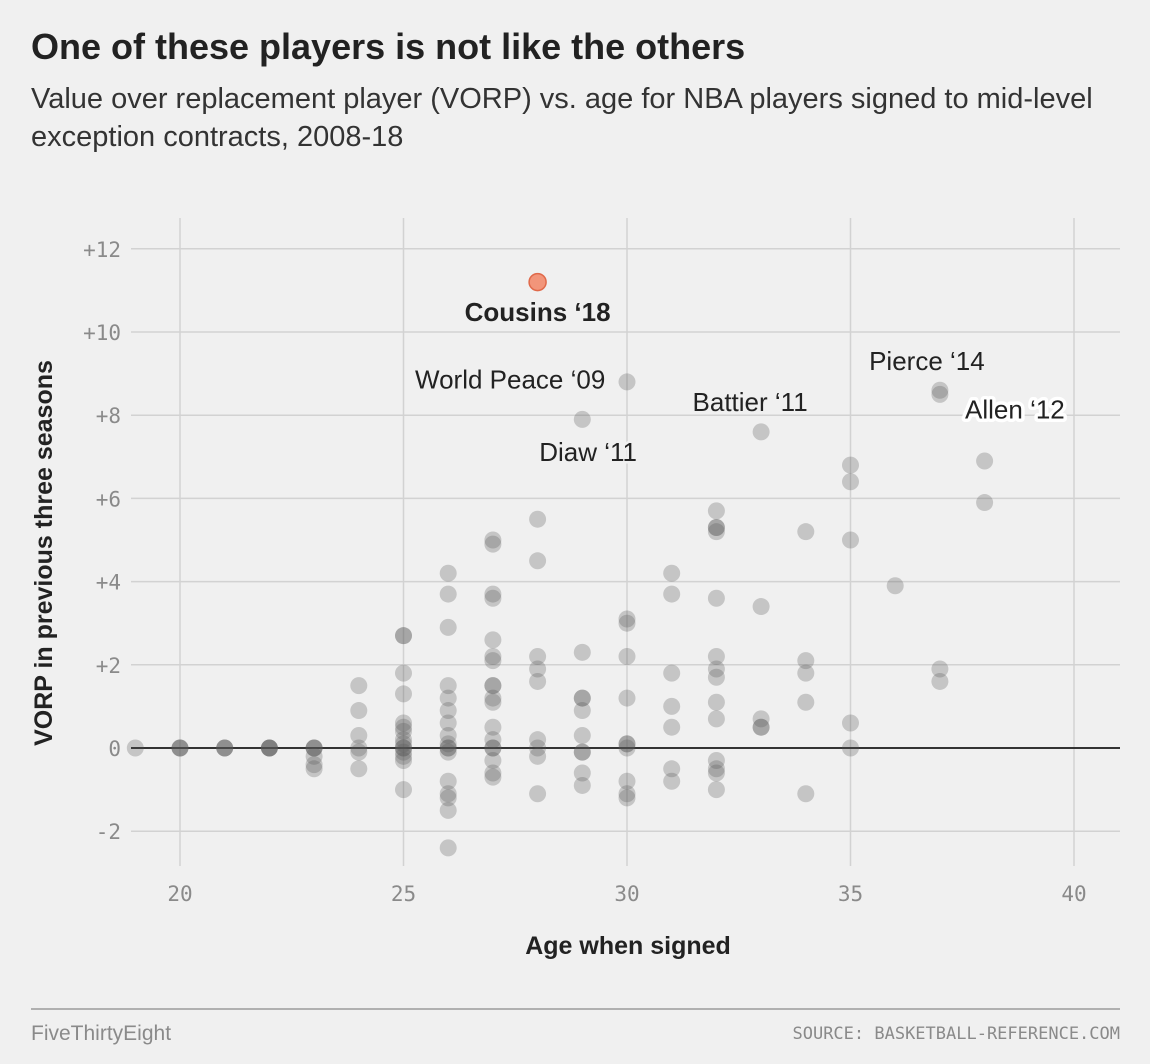 This screenshot has width=1150, height=1064. Describe the element at coordinates (108, 499) in the screenshot. I see `y-tick-label: +6` at that location.